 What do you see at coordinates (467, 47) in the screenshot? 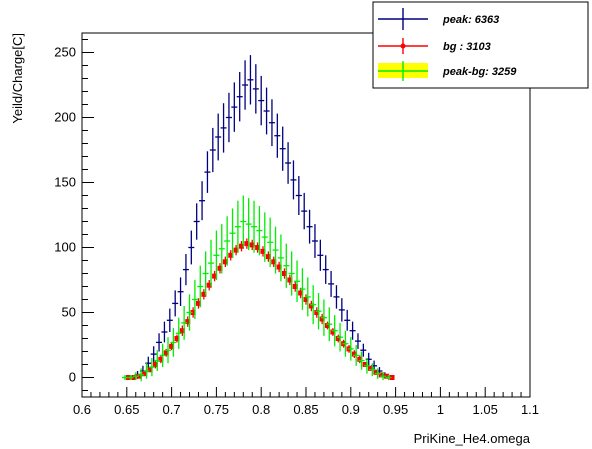
I see `legend-label-bg: bg : 3103` at bounding box center [467, 47].